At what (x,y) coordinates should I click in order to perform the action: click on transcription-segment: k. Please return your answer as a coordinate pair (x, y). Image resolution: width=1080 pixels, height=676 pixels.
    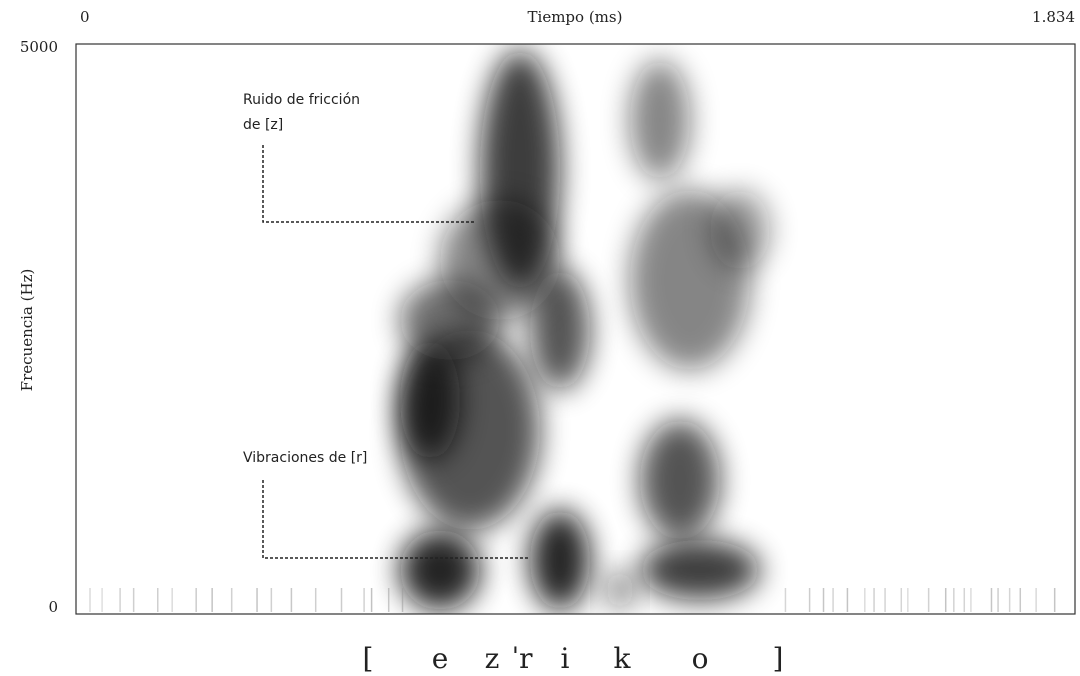
    Looking at the image, I should click on (623, 658).